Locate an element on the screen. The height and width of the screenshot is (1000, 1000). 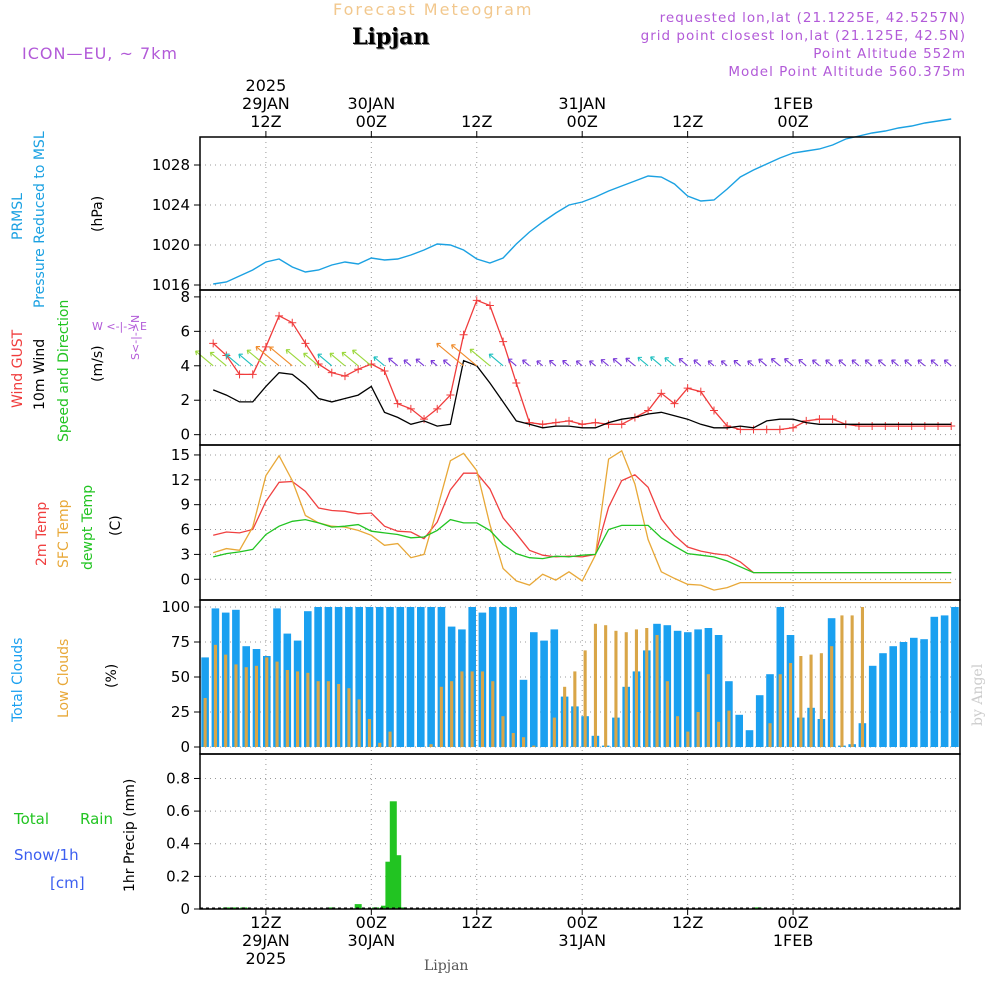
y-tick-label: 25 is located at coordinates (180, 712).